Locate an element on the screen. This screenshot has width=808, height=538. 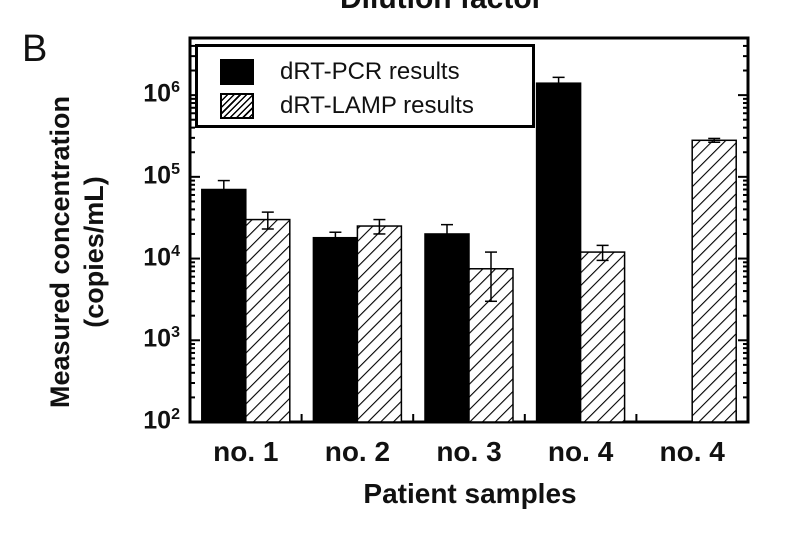
y-tick-label: 106 is located at coordinates (149, 93).